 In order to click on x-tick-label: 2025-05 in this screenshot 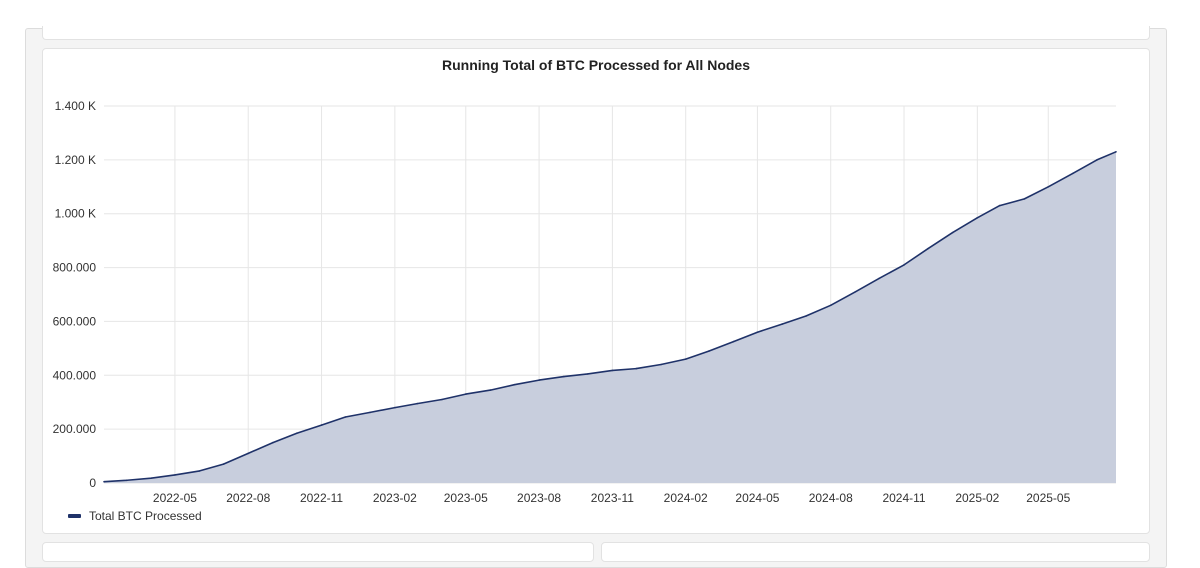, I will do `click(1048, 498)`.